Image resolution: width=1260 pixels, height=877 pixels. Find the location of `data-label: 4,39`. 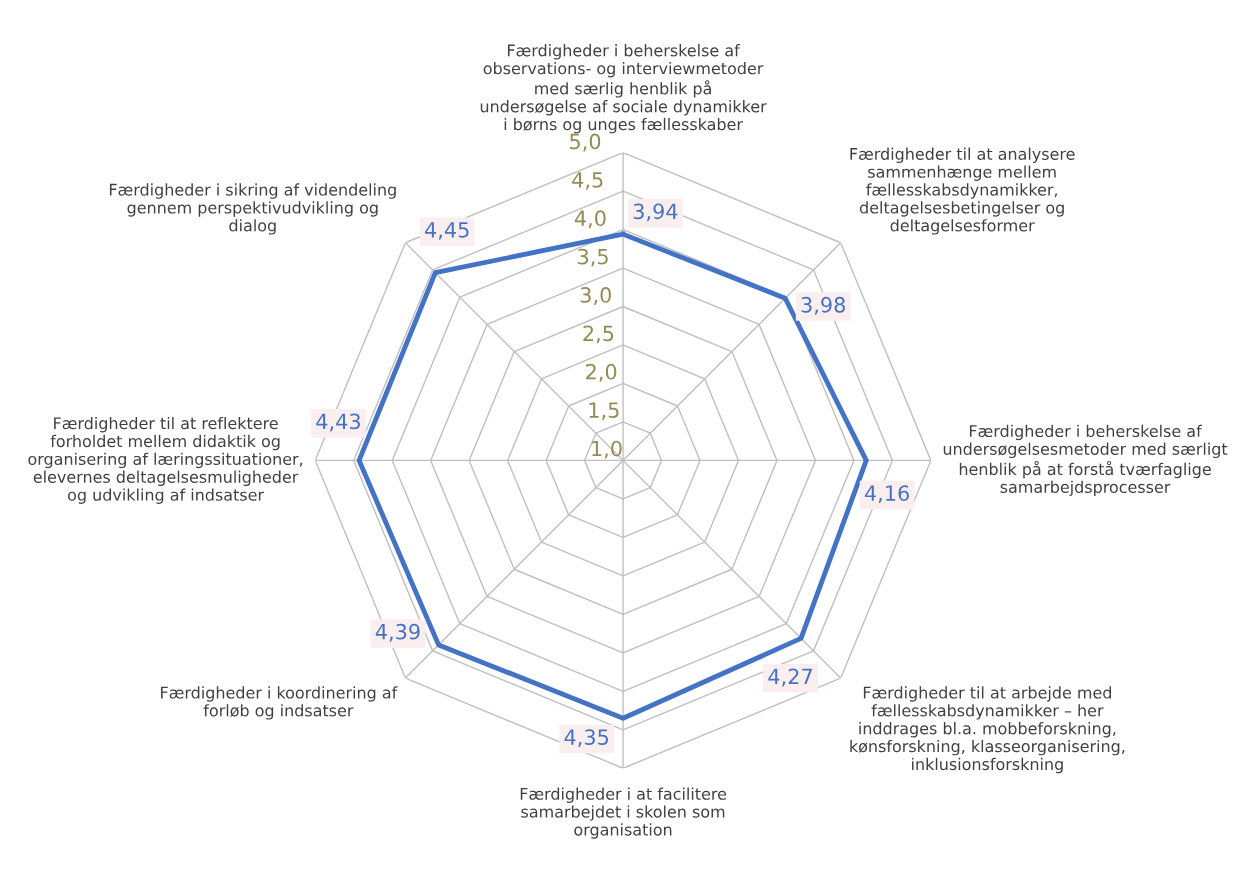

data-label: 4,39 is located at coordinates (397, 632).